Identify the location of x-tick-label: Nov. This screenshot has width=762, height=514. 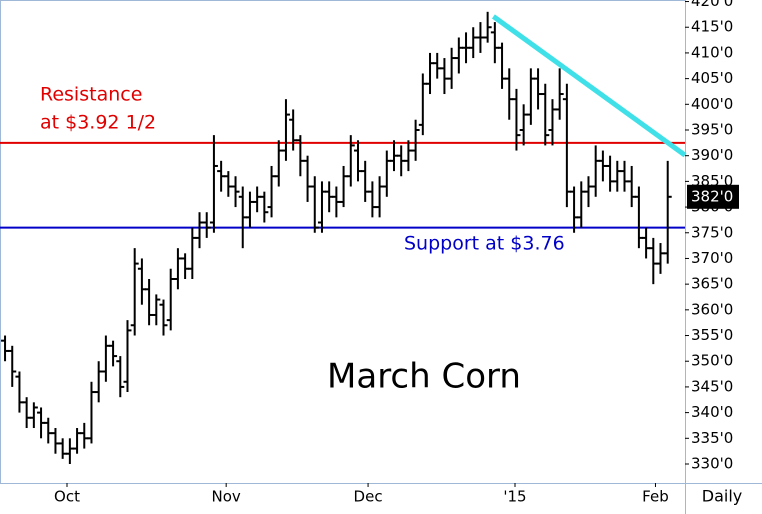
(226, 497).